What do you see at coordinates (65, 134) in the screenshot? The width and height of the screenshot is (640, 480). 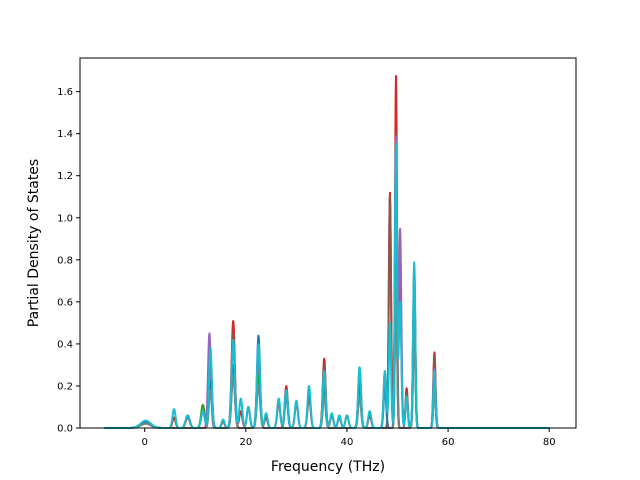 I see `y-tick-label: 1.4` at bounding box center [65, 134].